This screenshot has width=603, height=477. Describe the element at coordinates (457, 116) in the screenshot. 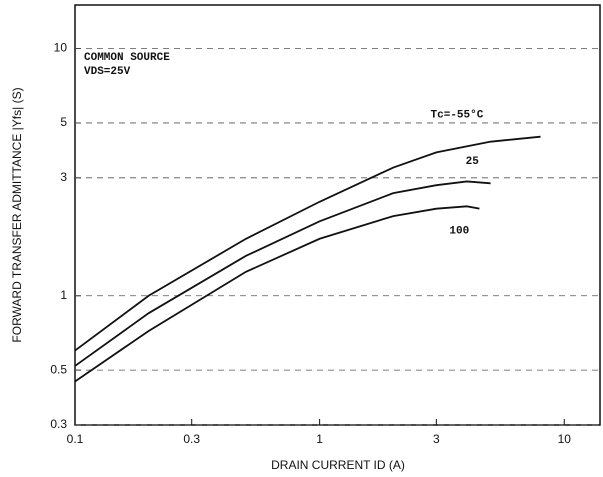

I see `series-label: Tc=-55°C` at that location.